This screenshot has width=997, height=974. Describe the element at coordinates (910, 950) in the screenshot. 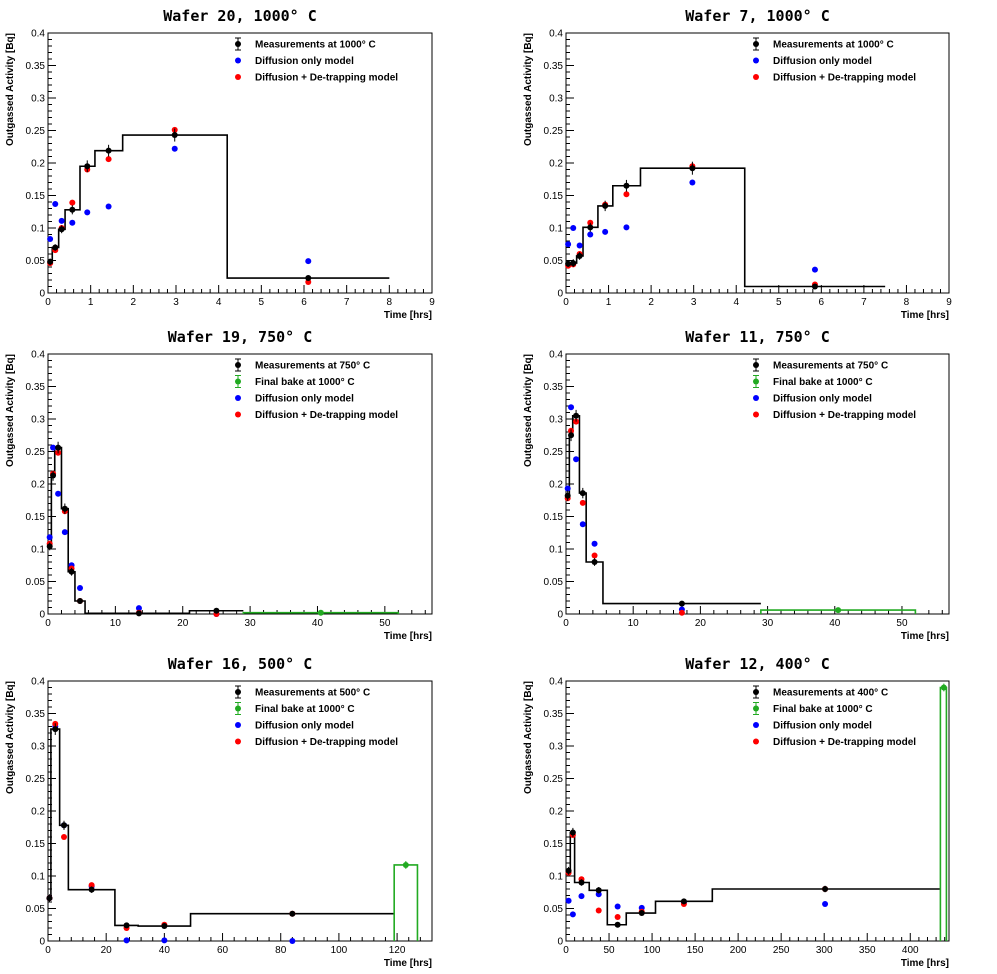

I see `x-tick-label: 400` at that location.